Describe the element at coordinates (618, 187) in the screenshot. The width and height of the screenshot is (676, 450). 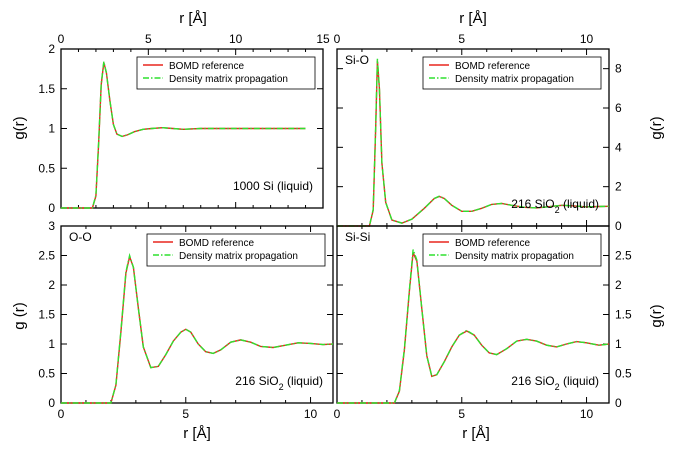
I see `top-right-ytick-label: 2` at that location.